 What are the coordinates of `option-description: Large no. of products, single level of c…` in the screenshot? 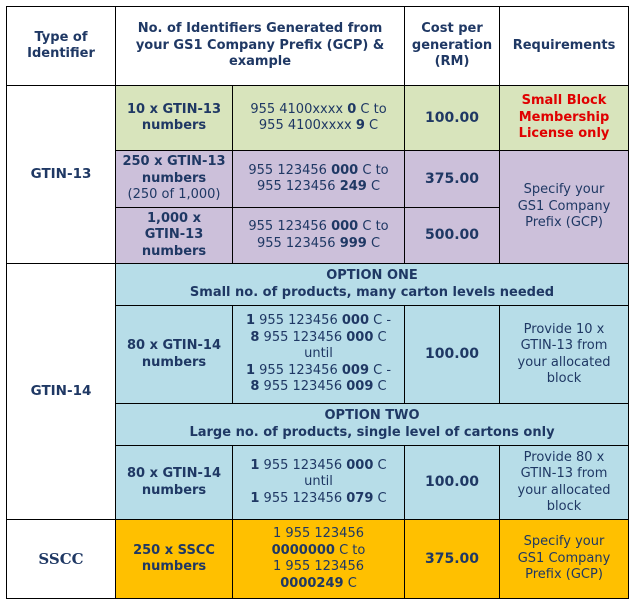 It's located at (372, 432).